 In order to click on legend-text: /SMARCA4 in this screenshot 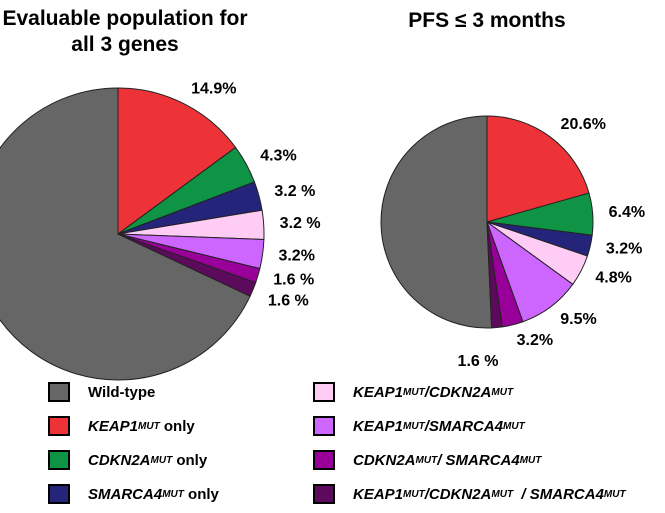, I will do `click(464, 426)`.